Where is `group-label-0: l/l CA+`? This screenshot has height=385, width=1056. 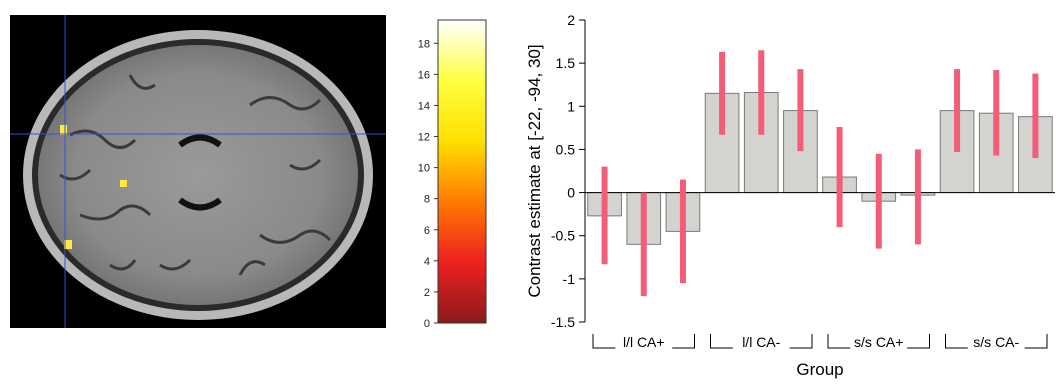 group-label-0: l/l CA+ is located at coordinates (644, 342).